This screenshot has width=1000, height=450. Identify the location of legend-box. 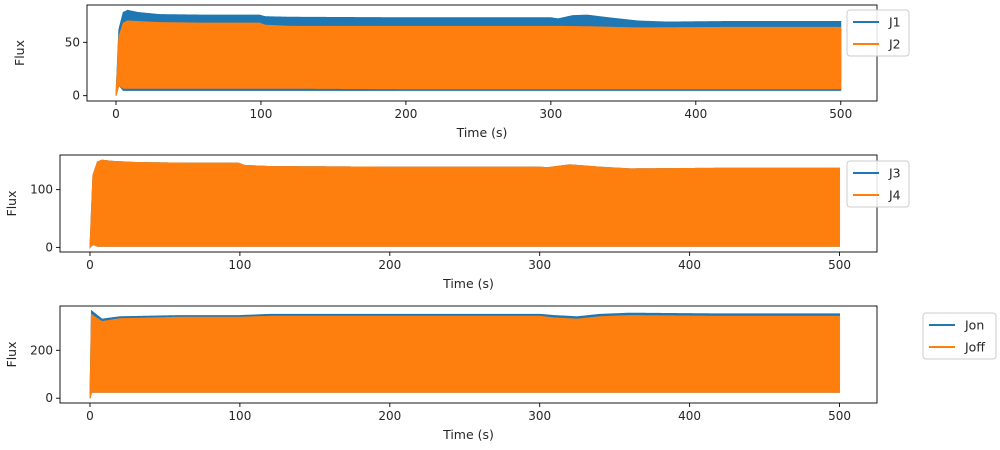
(959, 336).